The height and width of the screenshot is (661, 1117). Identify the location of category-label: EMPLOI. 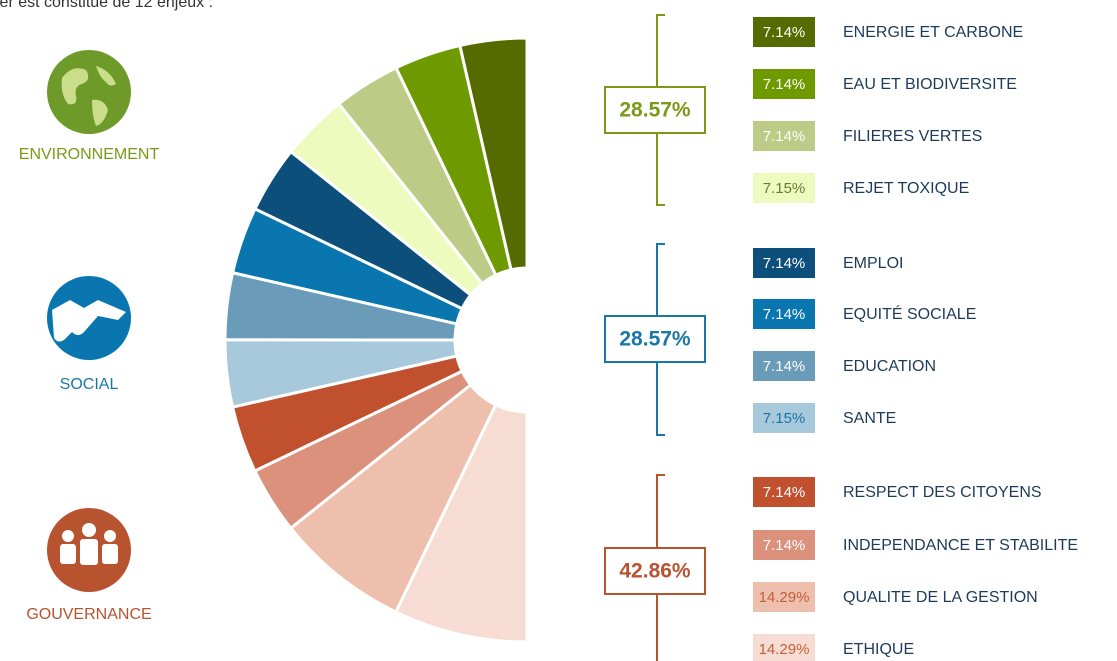
(873, 263).